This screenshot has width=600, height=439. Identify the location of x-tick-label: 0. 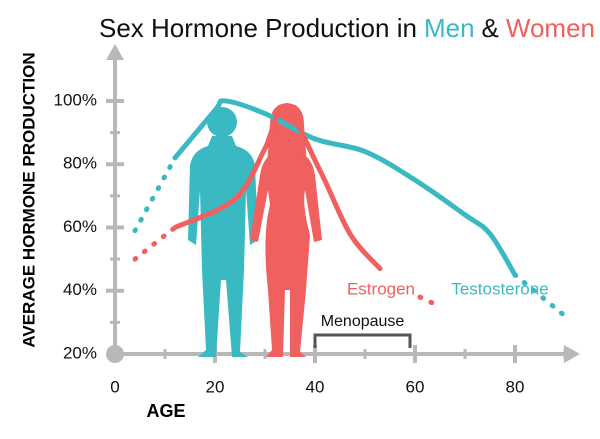
(114, 386).